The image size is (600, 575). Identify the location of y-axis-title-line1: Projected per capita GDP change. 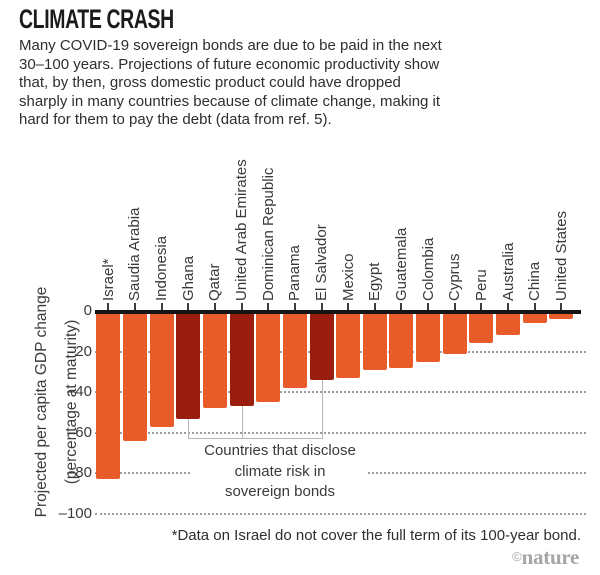
(41, 402).